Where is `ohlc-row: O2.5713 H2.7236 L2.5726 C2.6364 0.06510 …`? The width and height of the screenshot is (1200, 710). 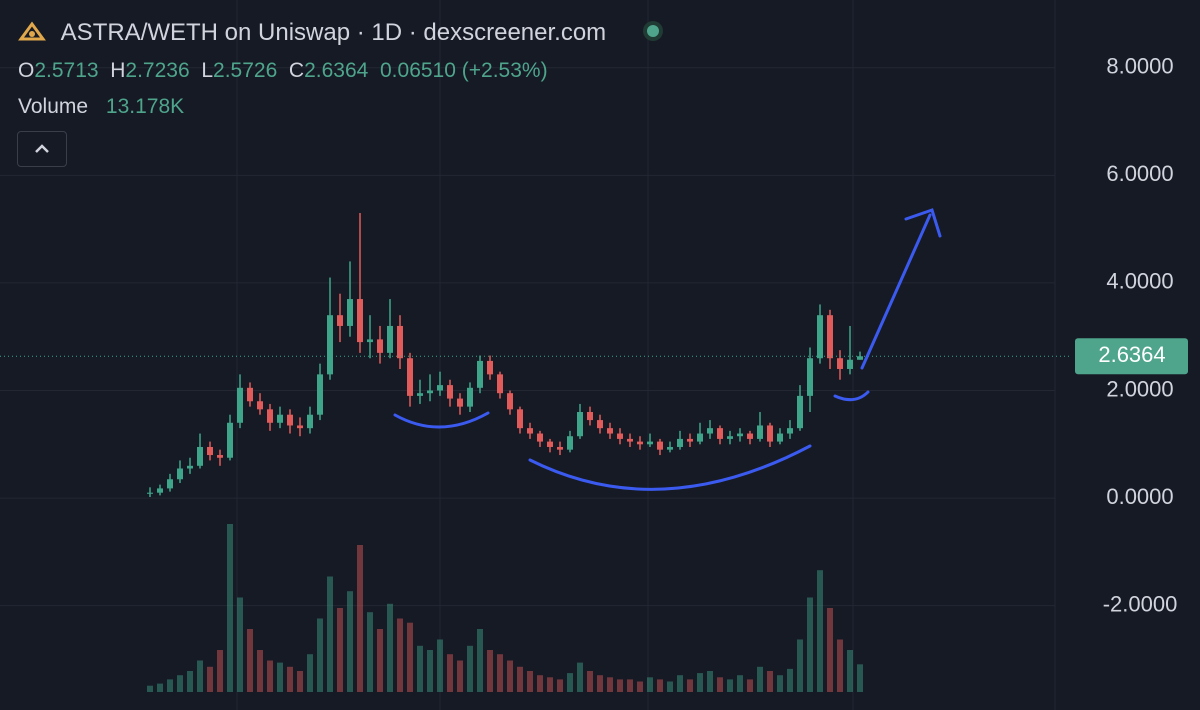 ohlc-row: O2.5713 H2.7236 L2.5726 C2.6364 0.06510 … is located at coordinates (283, 71).